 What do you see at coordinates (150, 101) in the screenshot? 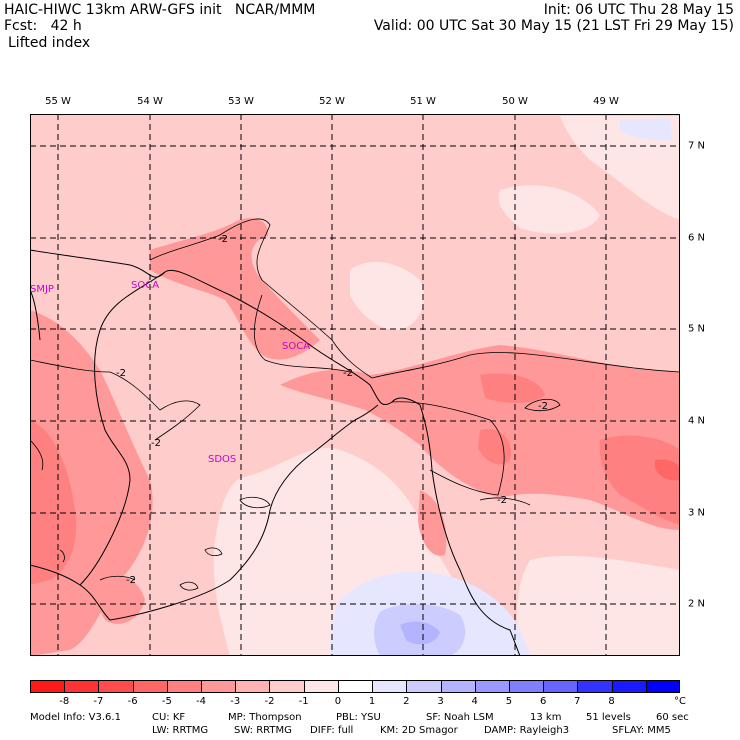
I see `lon-label: 54 W` at bounding box center [150, 101].